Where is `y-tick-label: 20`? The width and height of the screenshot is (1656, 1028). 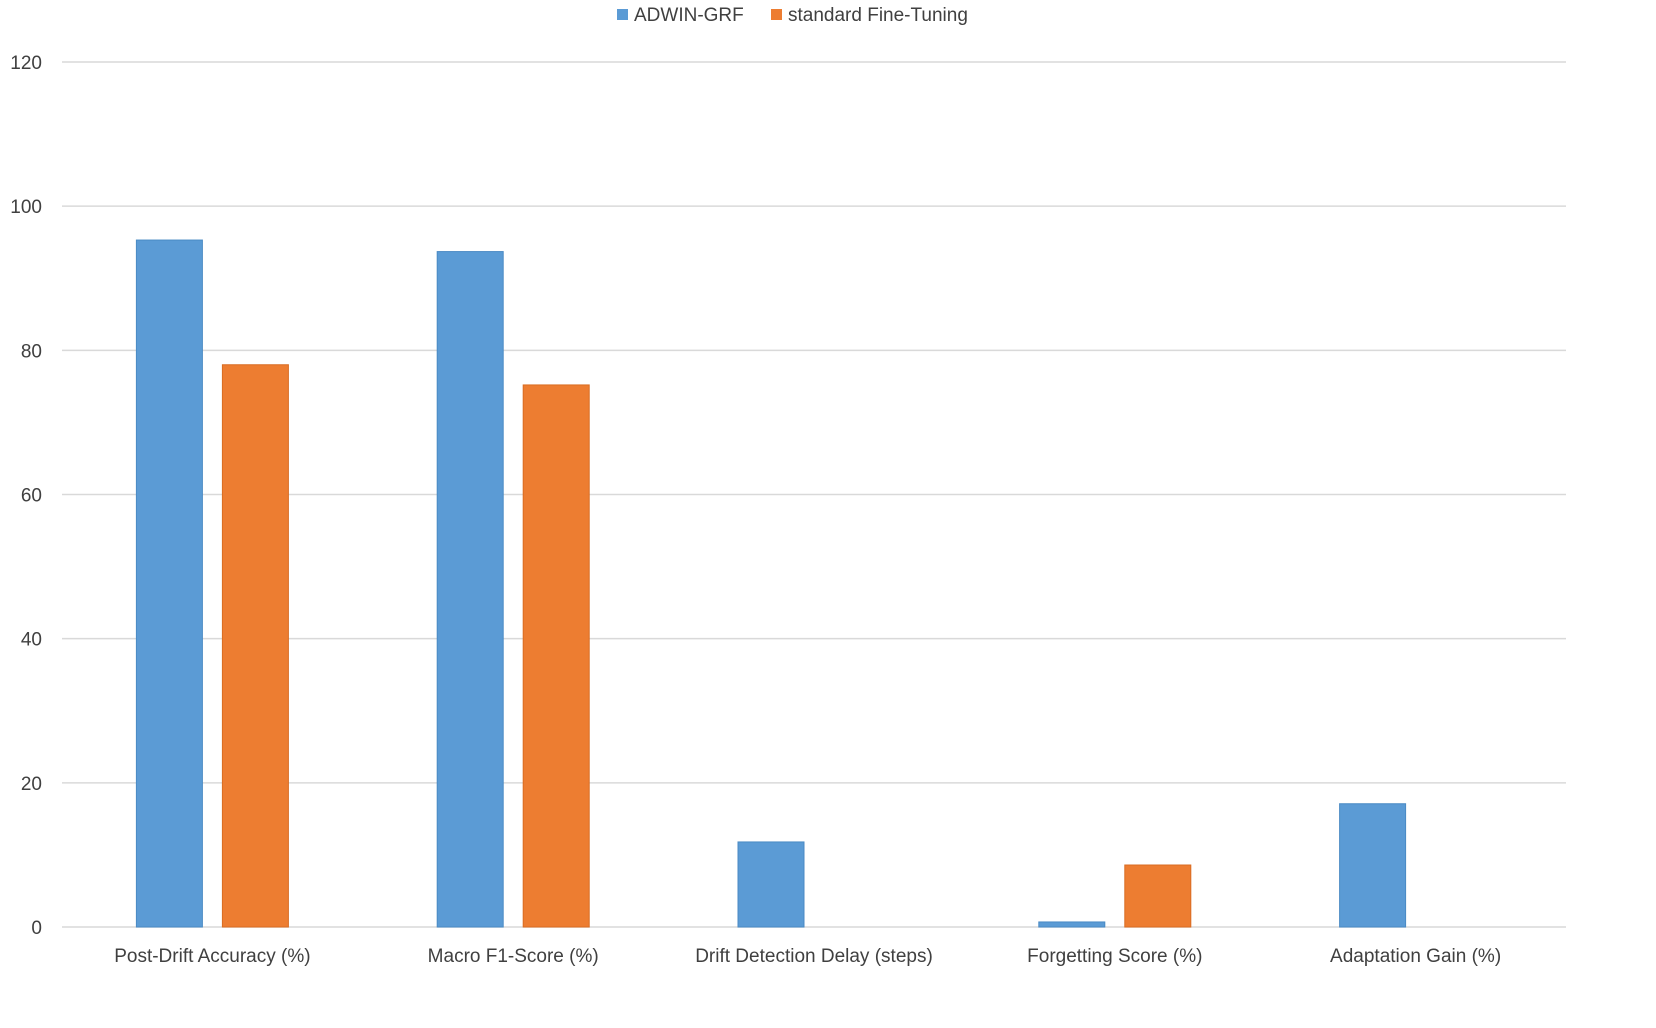 y-tick-label: 20 is located at coordinates (31, 784).